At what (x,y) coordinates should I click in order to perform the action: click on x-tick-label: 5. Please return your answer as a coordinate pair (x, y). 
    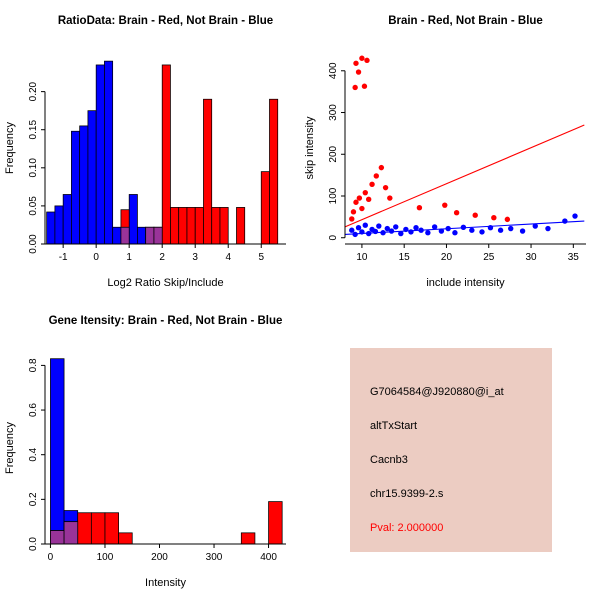
    Looking at the image, I should click on (261, 257).